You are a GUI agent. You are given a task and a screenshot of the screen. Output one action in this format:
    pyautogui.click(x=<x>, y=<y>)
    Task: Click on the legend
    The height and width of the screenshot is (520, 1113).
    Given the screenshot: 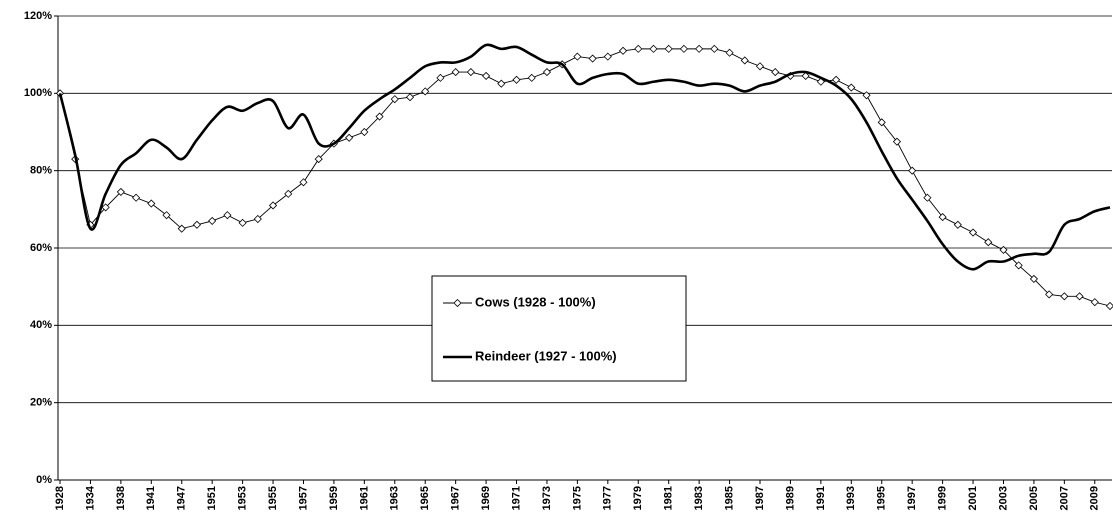 What is the action you would take?
    pyautogui.click(x=559, y=328)
    